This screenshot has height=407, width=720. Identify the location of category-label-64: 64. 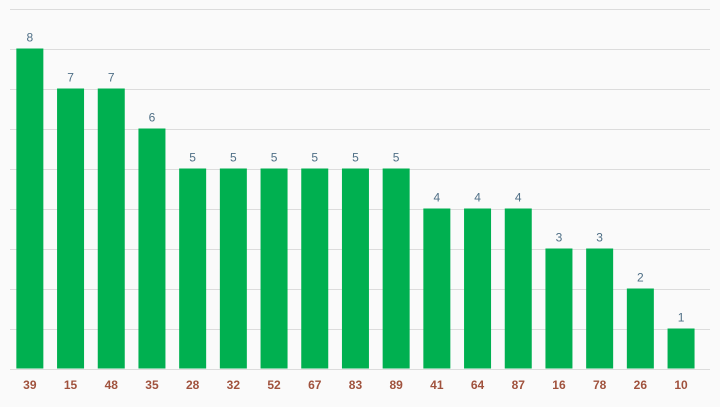
(478, 385).